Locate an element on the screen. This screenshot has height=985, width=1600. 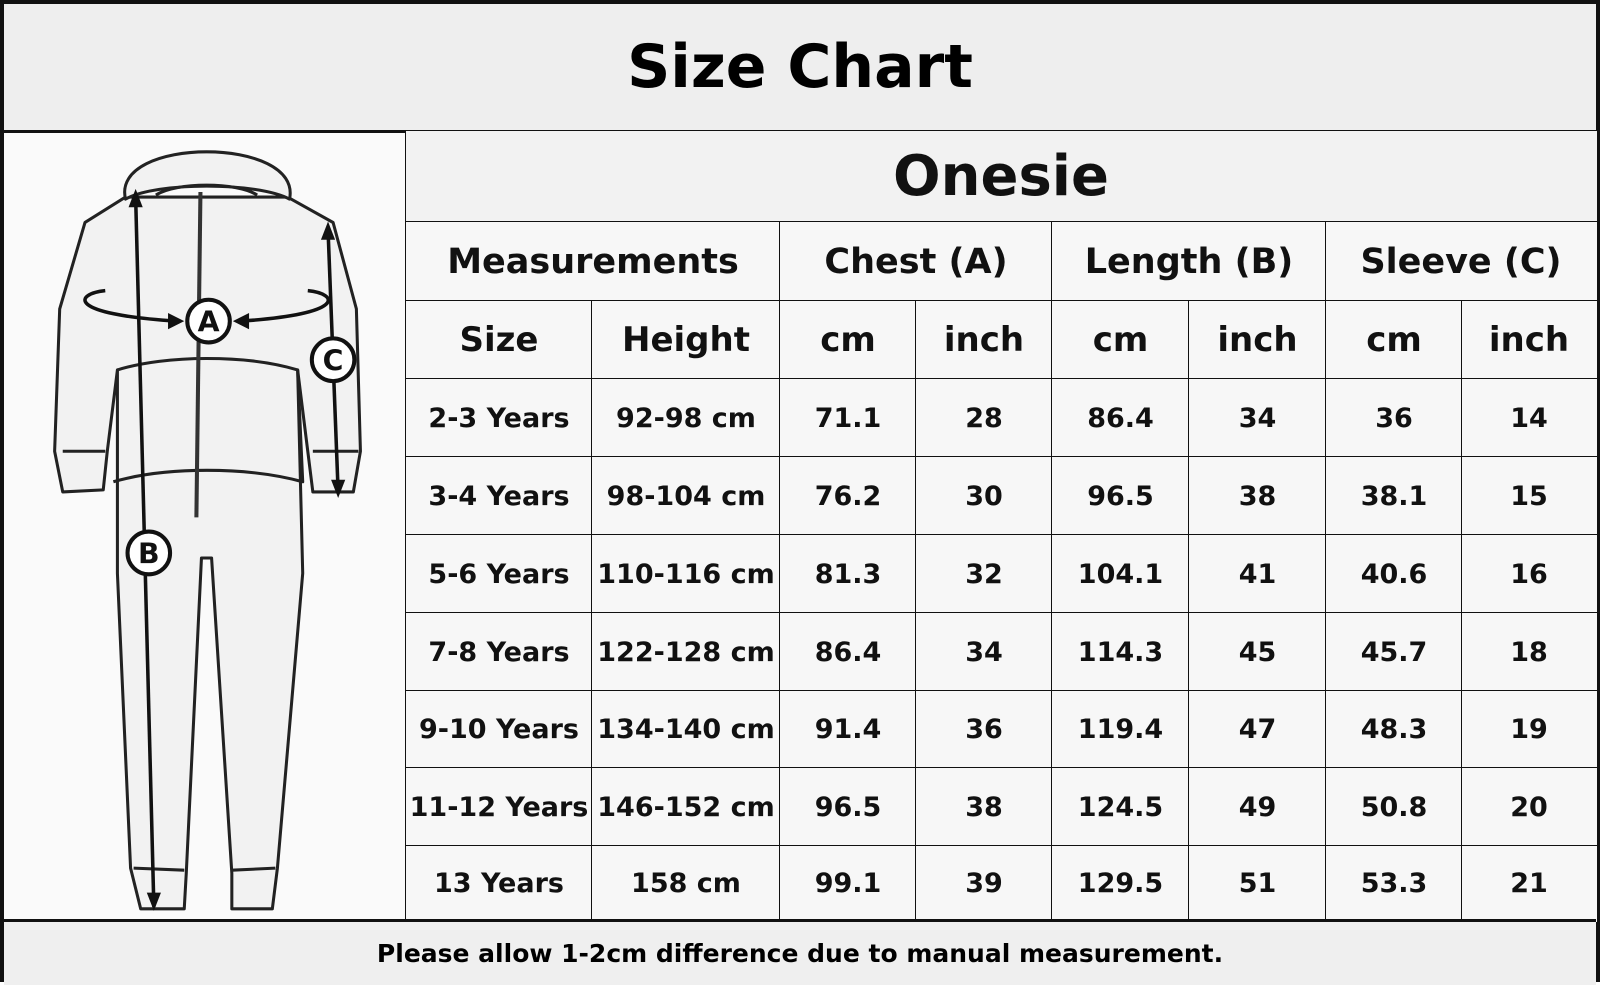
diagram-label: C is located at coordinates (333, 360).